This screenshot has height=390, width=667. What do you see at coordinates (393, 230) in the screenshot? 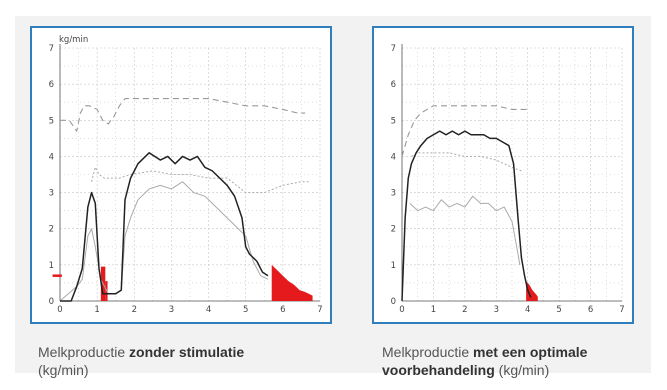
I see `right-chart-y-tick-label: 2` at bounding box center [393, 230].